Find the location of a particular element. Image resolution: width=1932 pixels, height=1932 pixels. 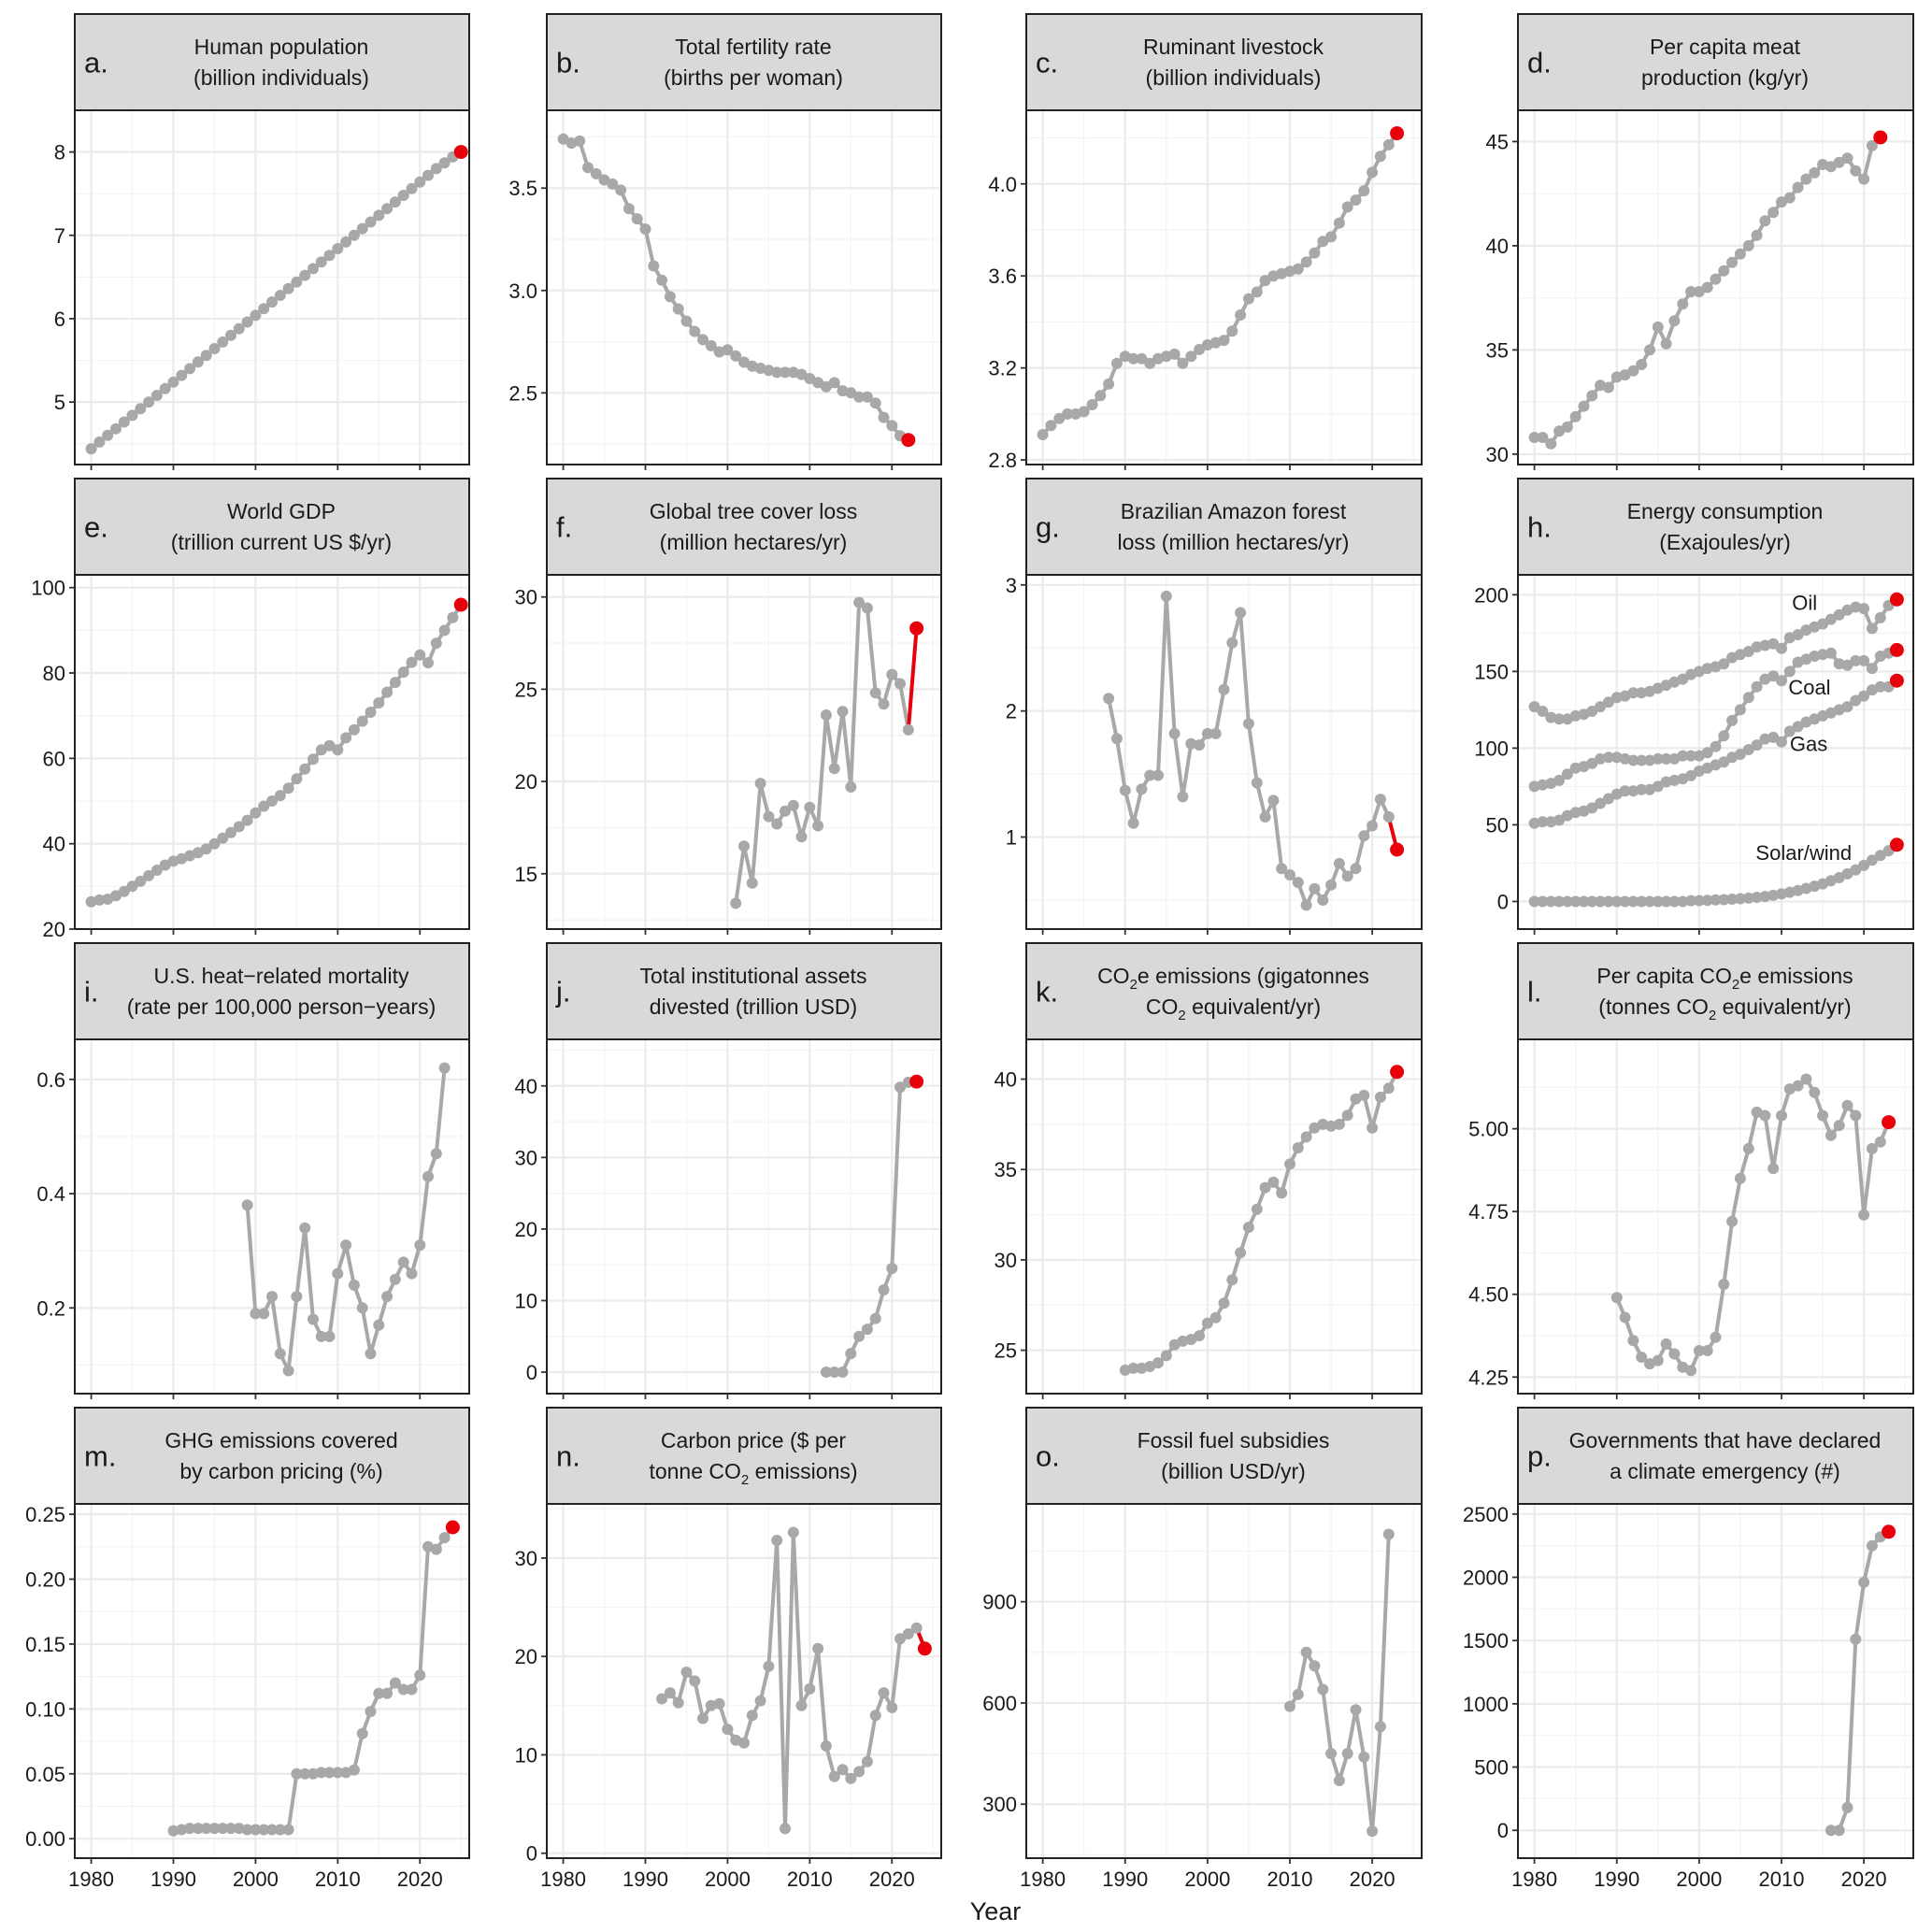

y-tick-label: 200 is located at coordinates (1491, 595).